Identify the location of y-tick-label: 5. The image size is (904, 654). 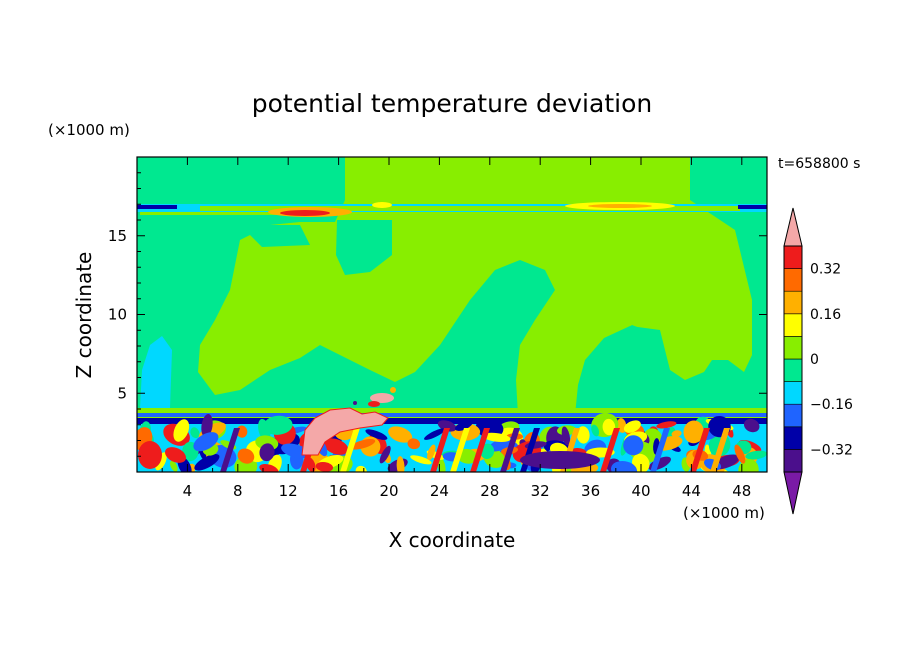
(122, 393).